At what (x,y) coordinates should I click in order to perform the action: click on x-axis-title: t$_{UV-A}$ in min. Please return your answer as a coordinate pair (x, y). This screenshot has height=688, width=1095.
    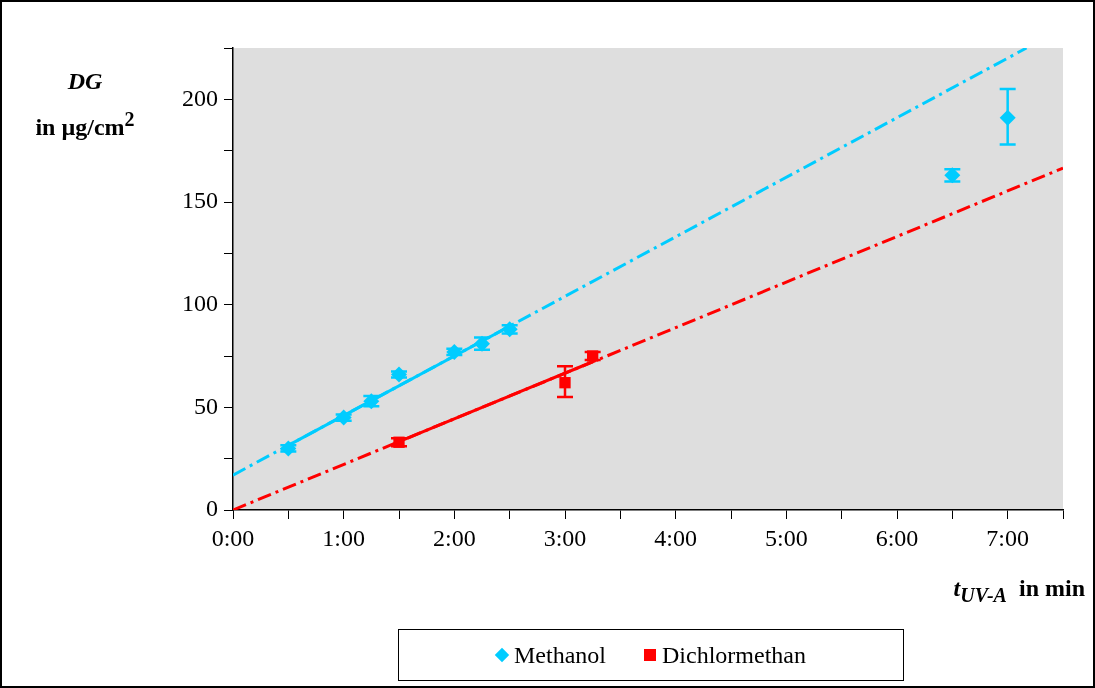
    Looking at the image, I should click on (1019, 591).